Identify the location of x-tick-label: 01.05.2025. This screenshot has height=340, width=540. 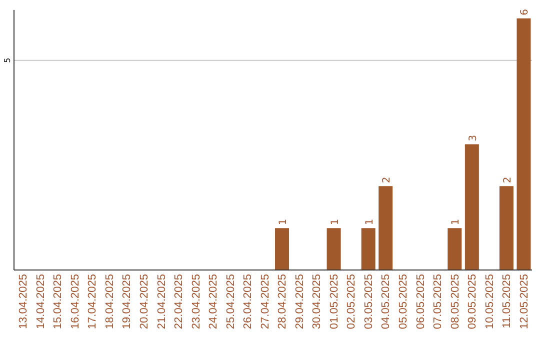
(334, 302).